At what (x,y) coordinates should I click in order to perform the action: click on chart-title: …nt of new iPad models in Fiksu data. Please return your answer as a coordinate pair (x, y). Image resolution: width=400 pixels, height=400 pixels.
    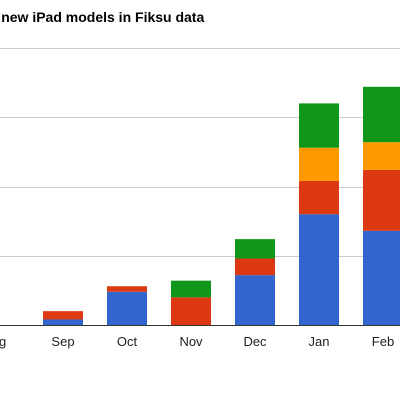
    Looking at the image, I should click on (102, 17).